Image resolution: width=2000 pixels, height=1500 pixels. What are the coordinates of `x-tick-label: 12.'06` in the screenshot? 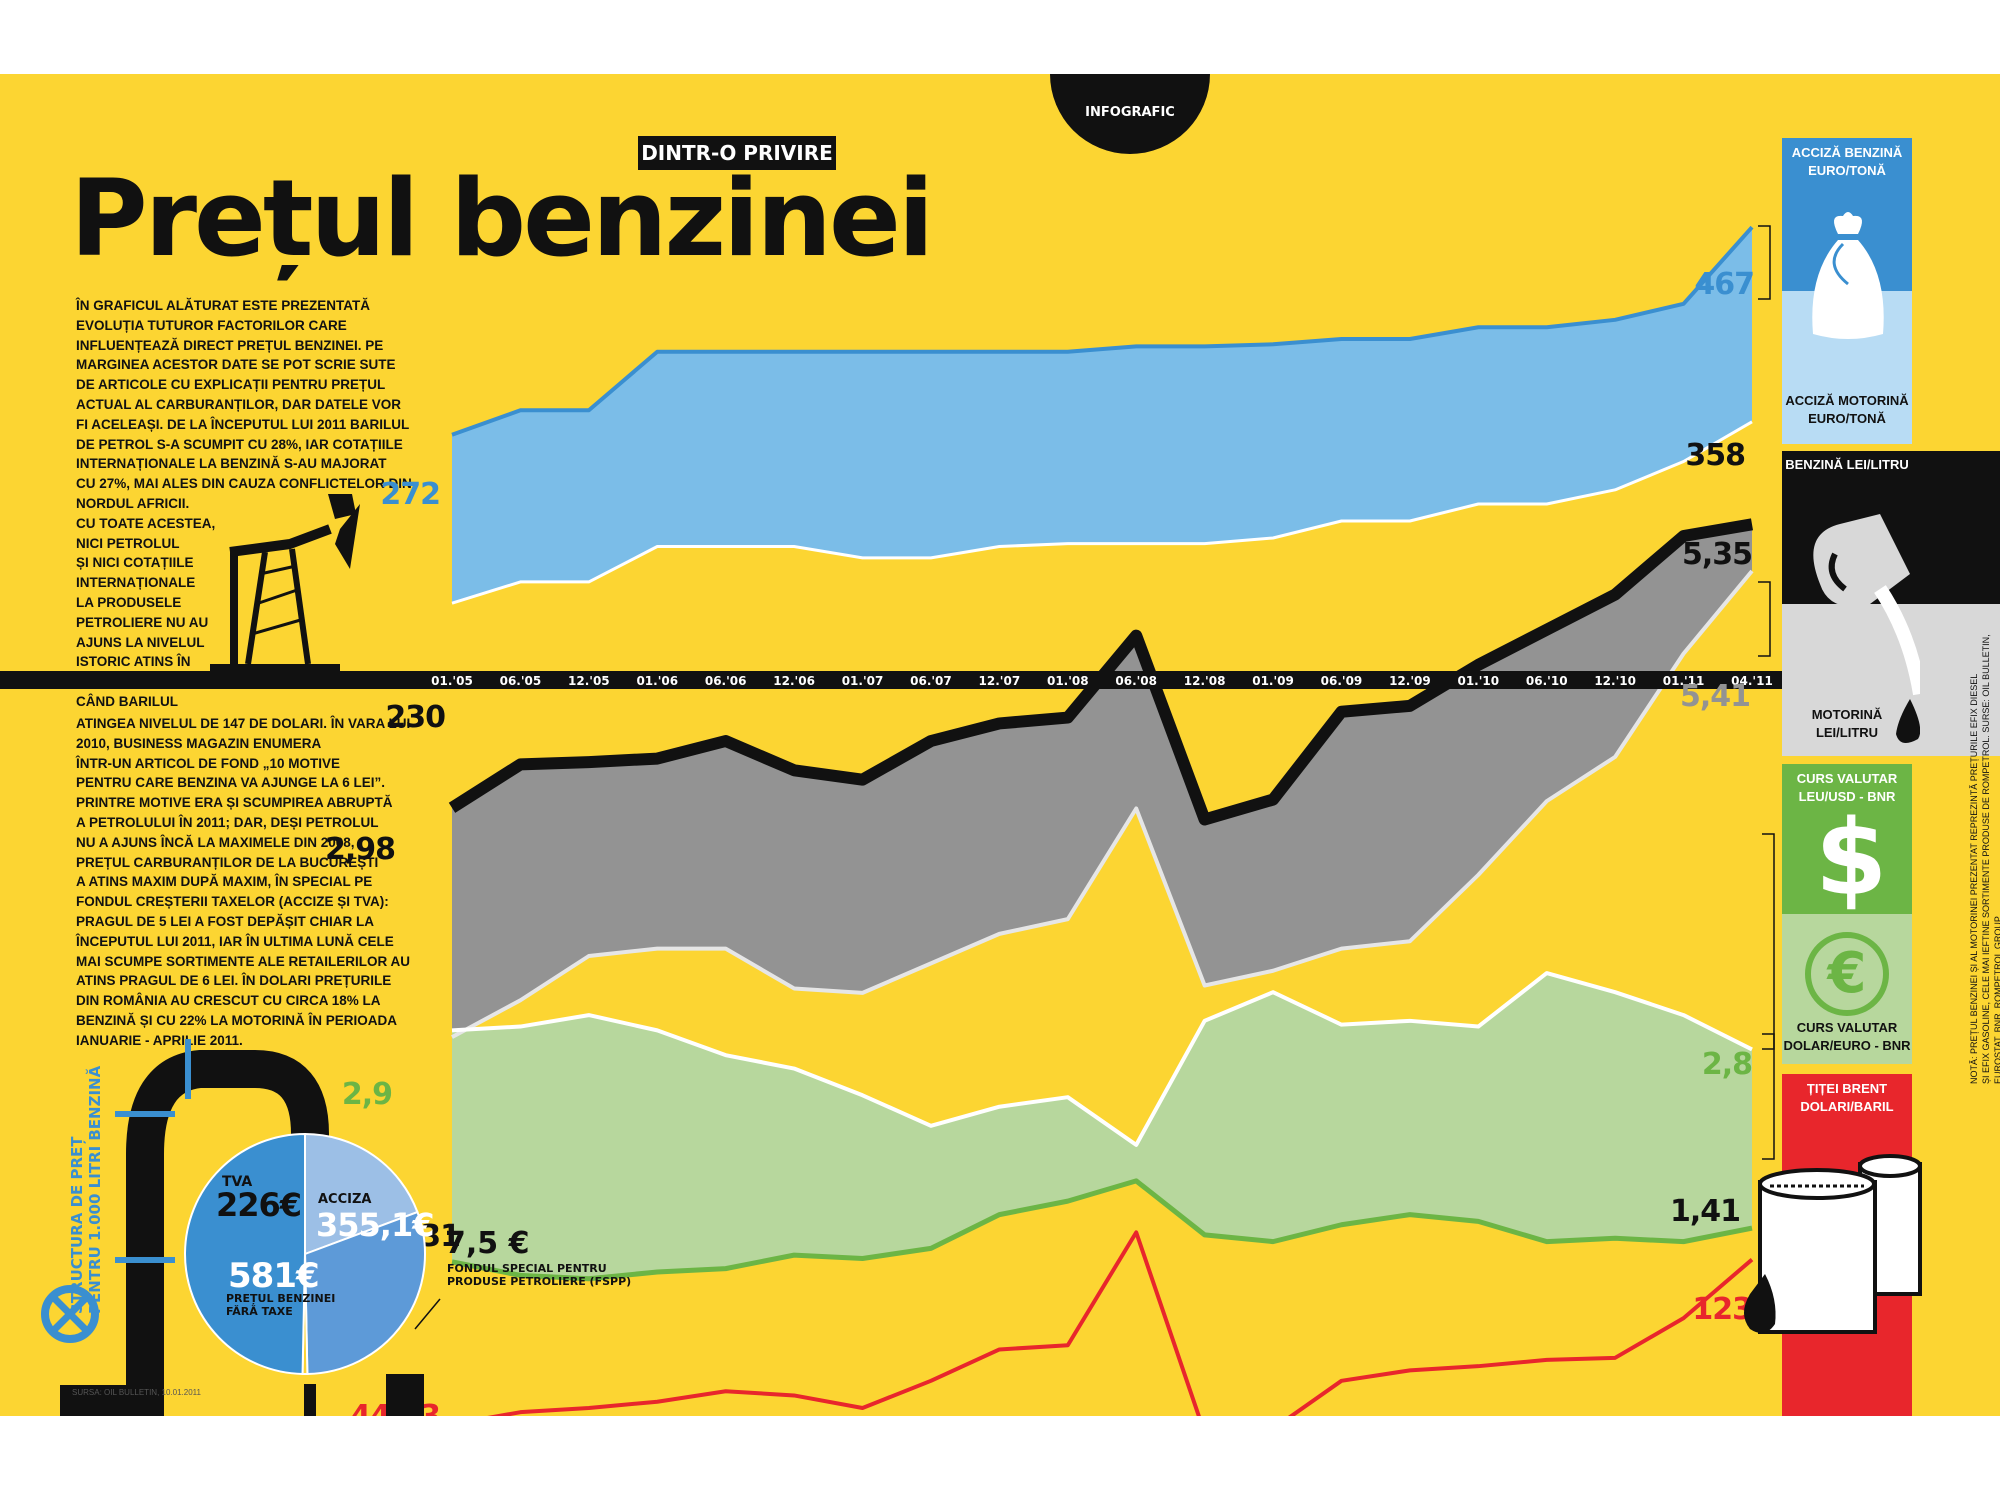 It's located at (794, 681).